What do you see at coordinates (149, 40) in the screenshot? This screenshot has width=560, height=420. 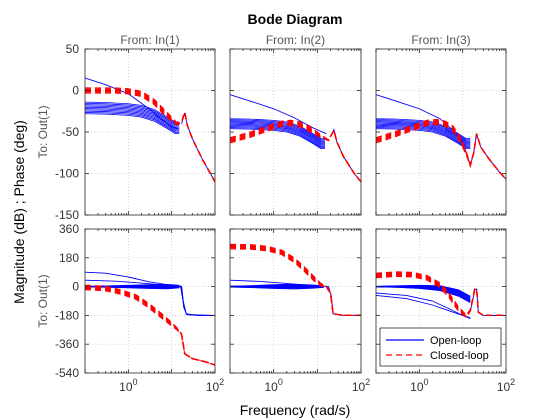 I see `column-label: From: In(1)` at bounding box center [149, 40].